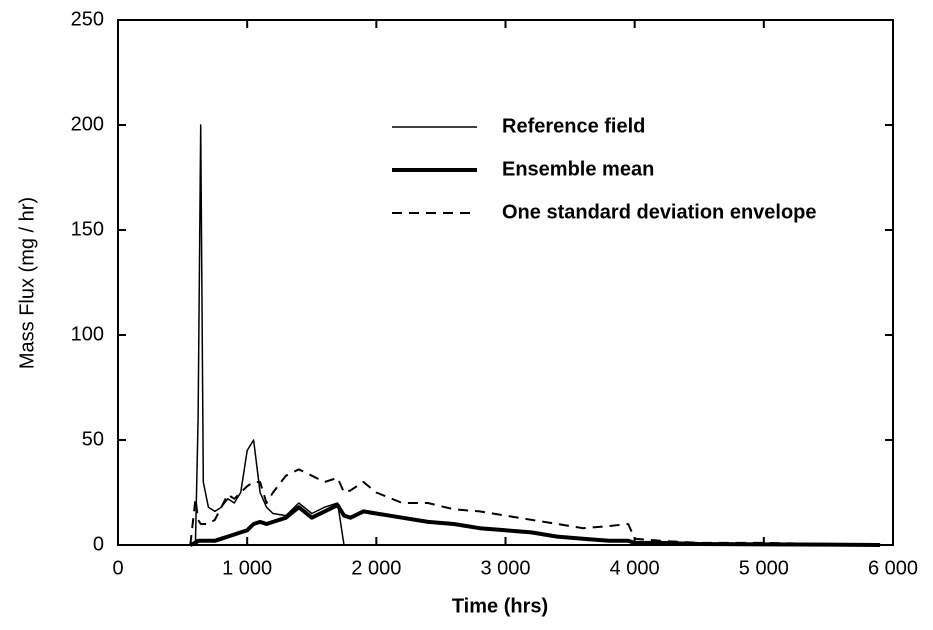 Image resolution: width=933 pixels, height=630 pixels. What do you see at coordinates (87, 124) in the screenshot?
I see `y-tick-label: 200` at bounding box center [87, 124].